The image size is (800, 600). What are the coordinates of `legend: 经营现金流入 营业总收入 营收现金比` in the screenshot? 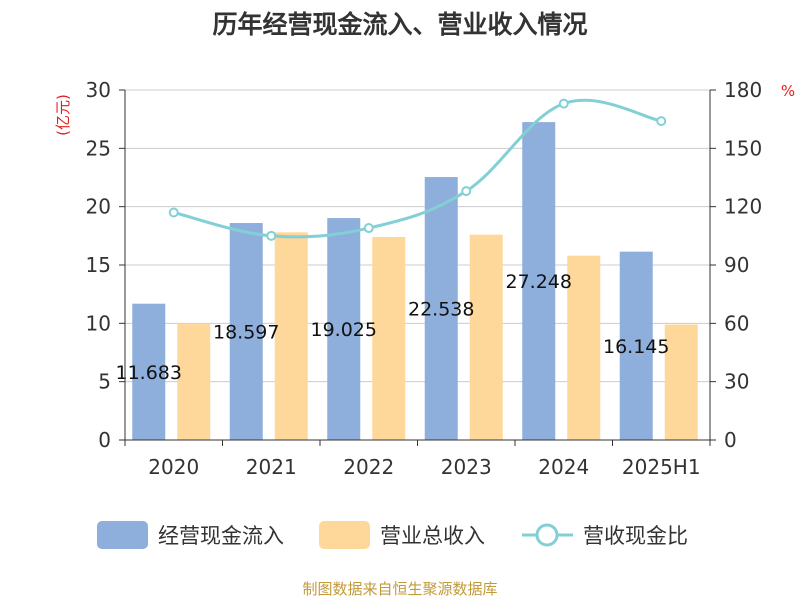 It's located at (392, 535).